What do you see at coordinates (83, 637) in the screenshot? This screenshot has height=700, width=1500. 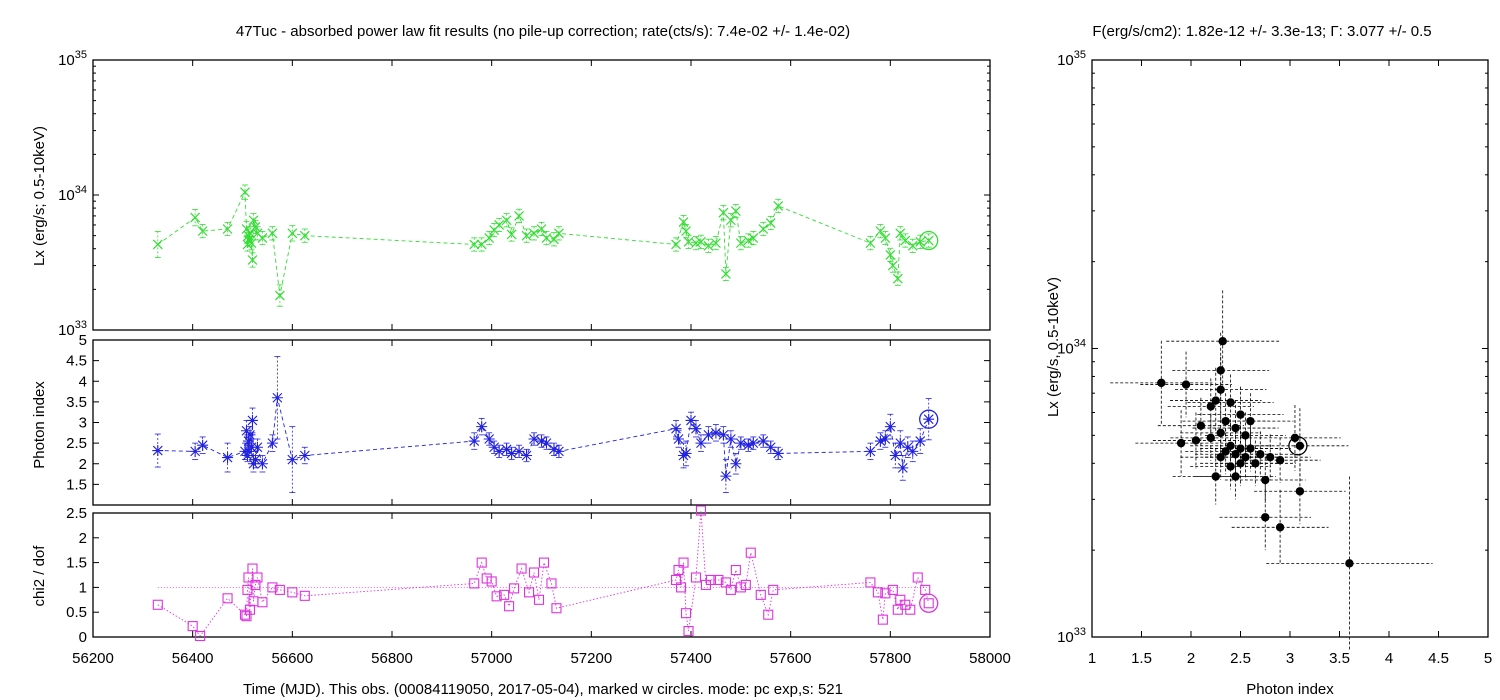 I see `y-tick-label: 0` at bounding box center [83, 637].